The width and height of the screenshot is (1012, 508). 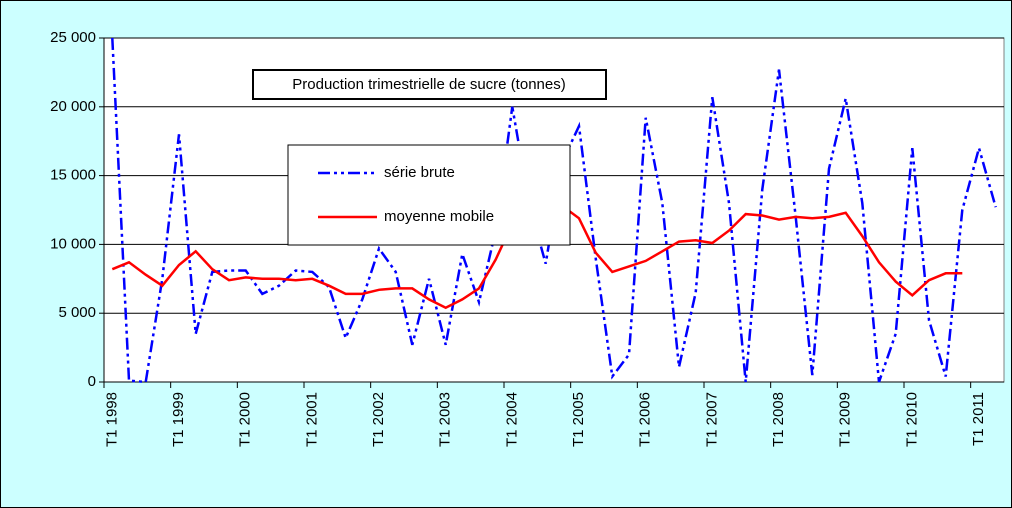 What do you see at coordinates (73, 175) in the screenshot?
I see `y-tick-label: 15 000` at bounding box center [73, 175].